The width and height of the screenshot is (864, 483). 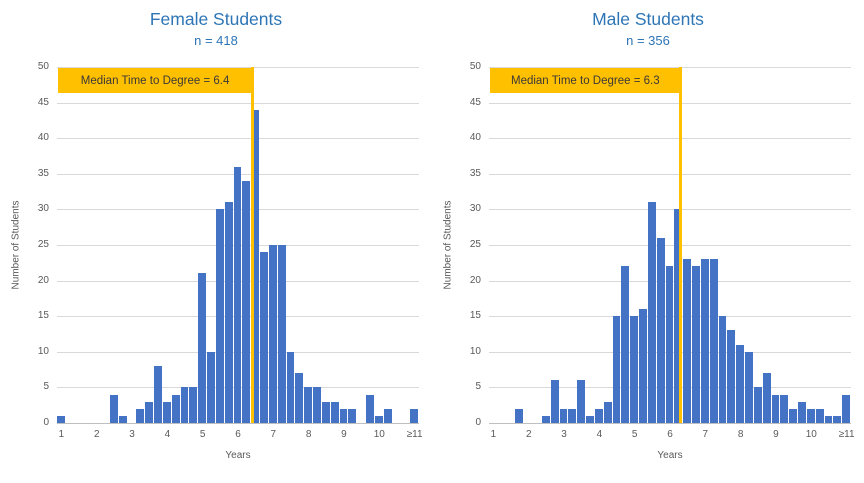 What do you see at coordinates (43, 244) in the screenshot?
I see `y-tick-label: 25` at bounding box center [43, 244].